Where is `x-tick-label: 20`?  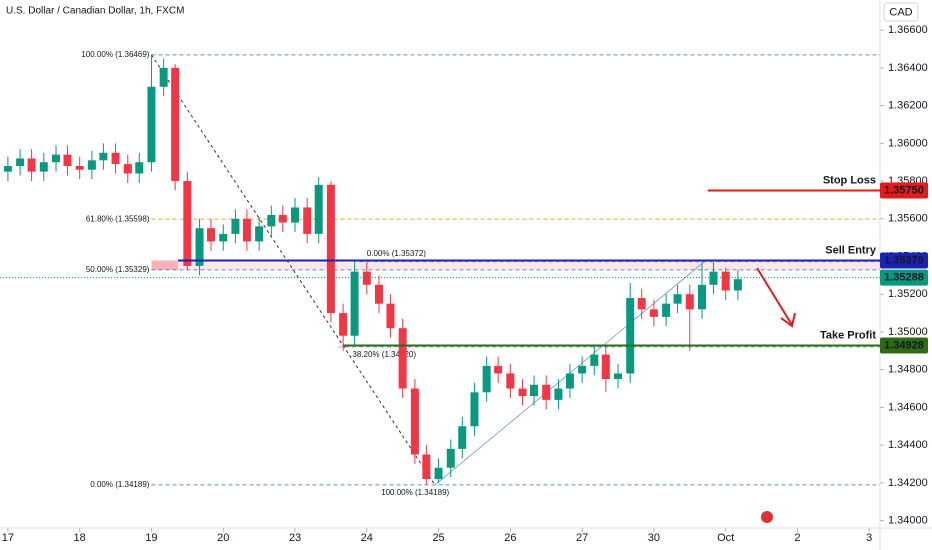
x-tick-label: 20 is located at coordinates (223, 538).